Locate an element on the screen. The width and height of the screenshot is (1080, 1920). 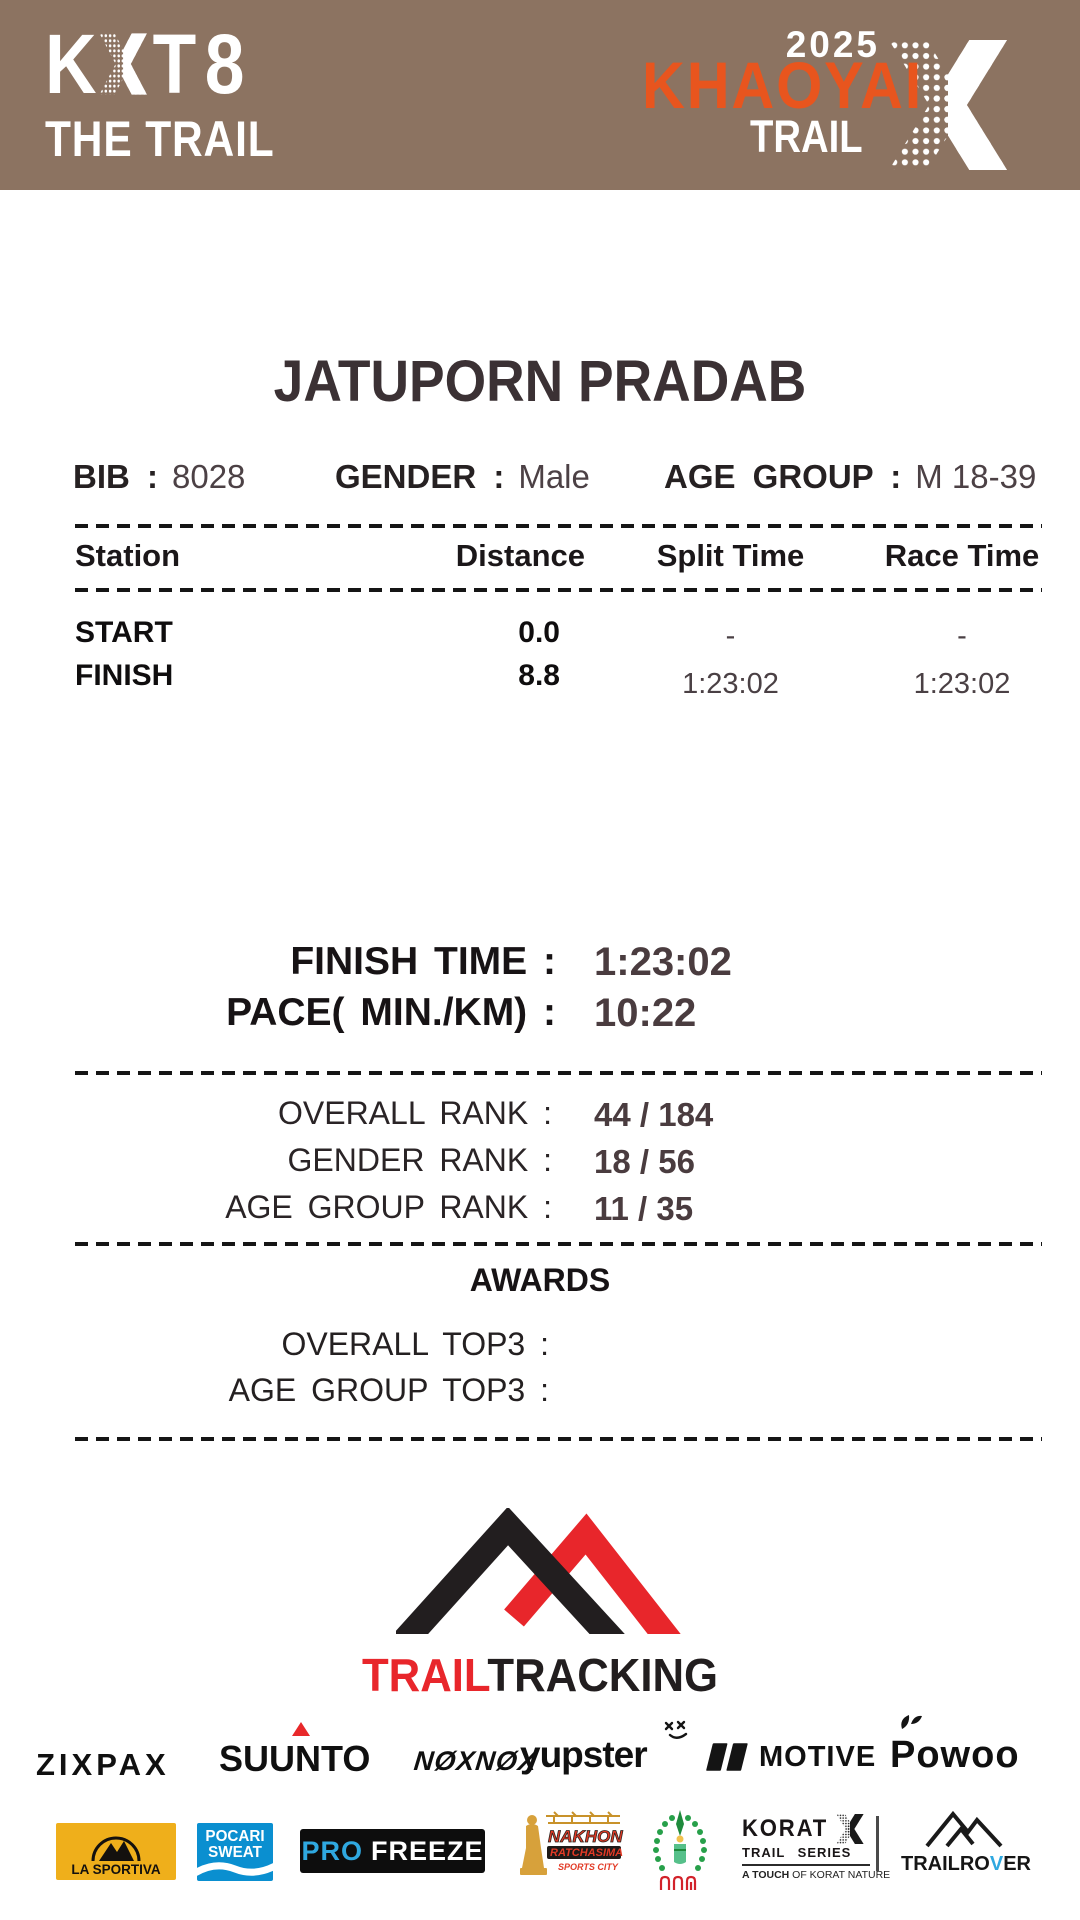
bib-label: BIB : is located at coordinates (115, 476).